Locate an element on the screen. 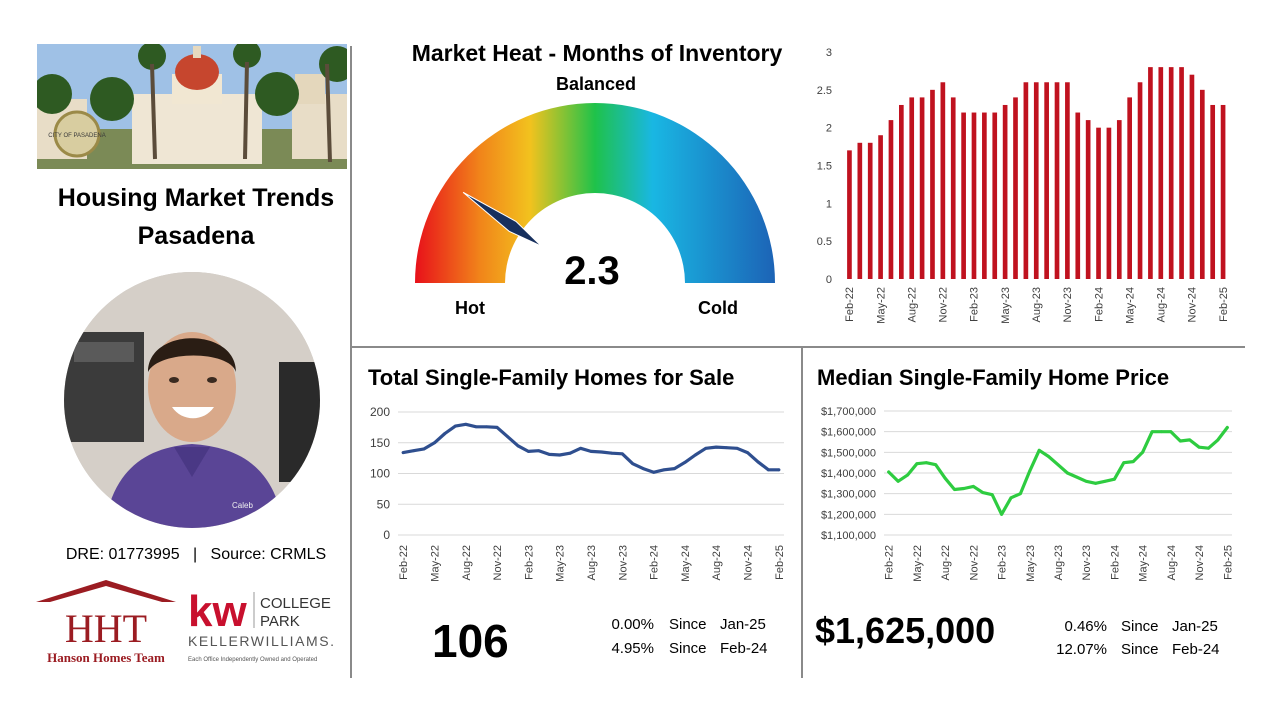 Image resolution: width=1280 pixels, height=720 pixels. x-tick-label: Feb-25 is located at coordinates (1224, 304).